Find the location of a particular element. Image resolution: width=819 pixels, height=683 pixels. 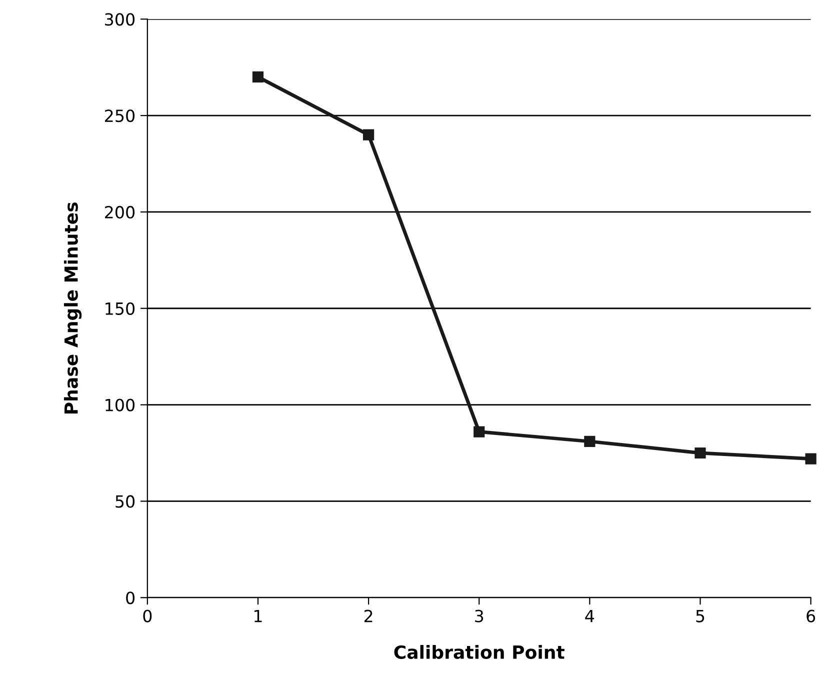

x-axis-title: Calibration Point is located at coordinates (479, 652).